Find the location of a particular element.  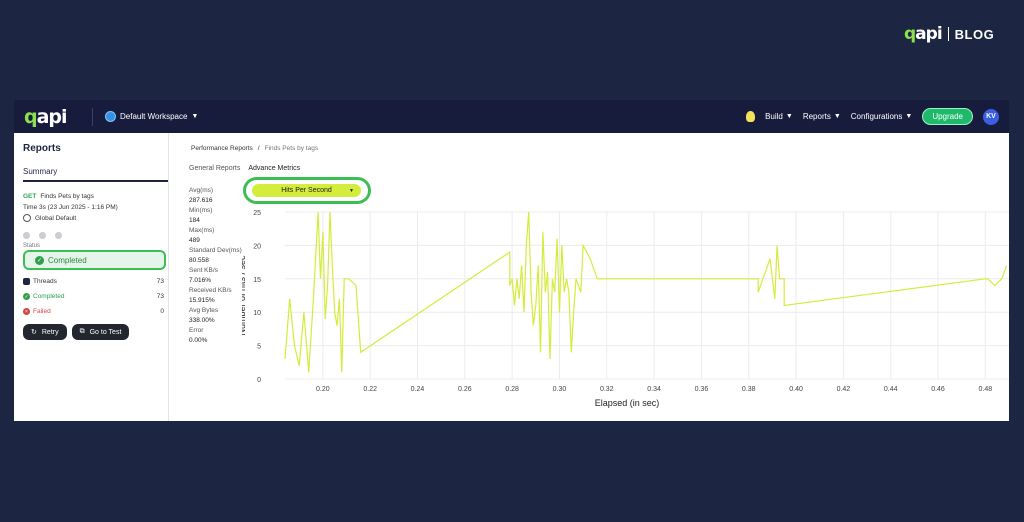

nav-reports-label: Reports is located at coordinates (816, 116).